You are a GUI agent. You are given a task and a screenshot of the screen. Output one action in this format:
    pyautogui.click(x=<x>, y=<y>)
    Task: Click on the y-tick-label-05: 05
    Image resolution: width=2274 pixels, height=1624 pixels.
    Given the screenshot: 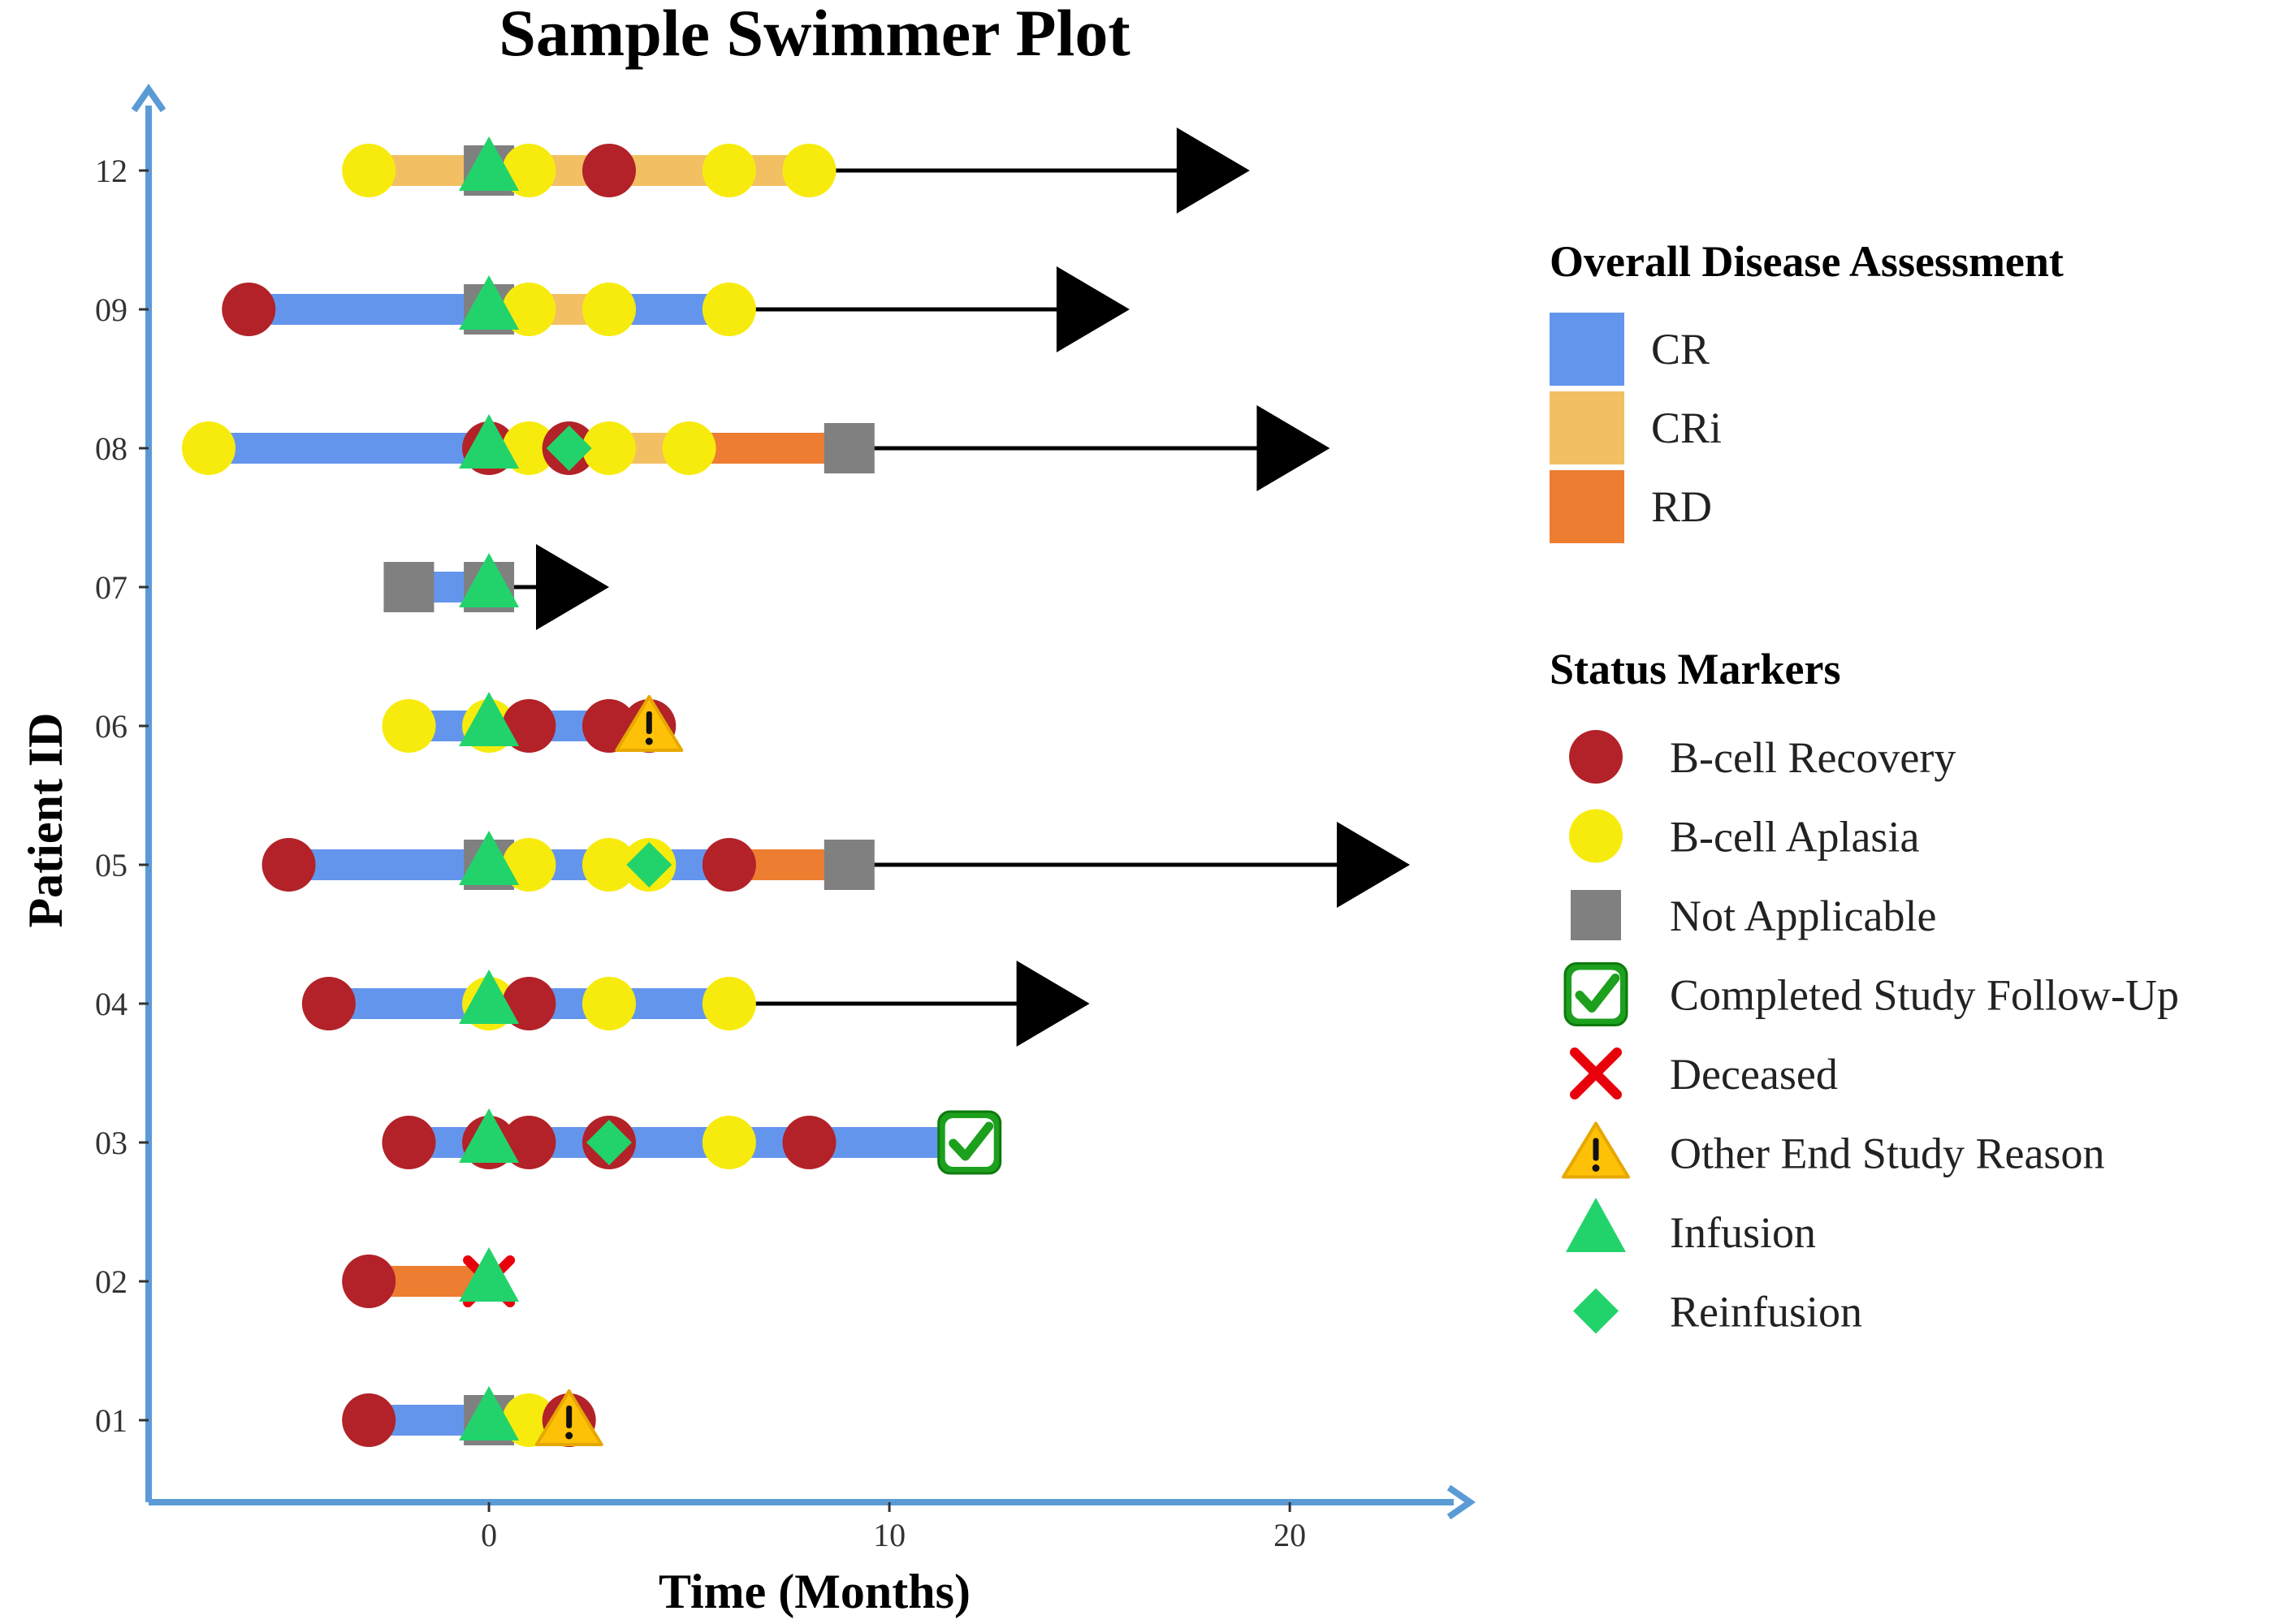 What is the action you would take?
    pyautogui.click(x=111, y=865)
    